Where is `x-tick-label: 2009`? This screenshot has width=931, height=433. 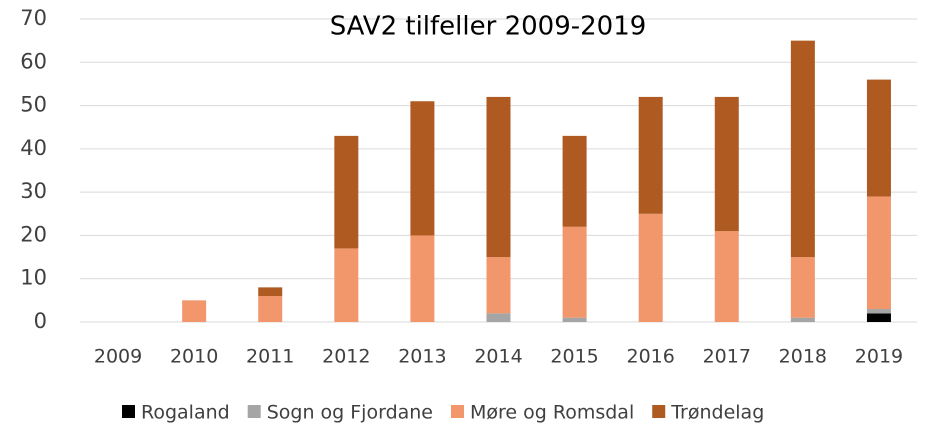 x-tick-label: 2009 is located at coordinates (118, 357).